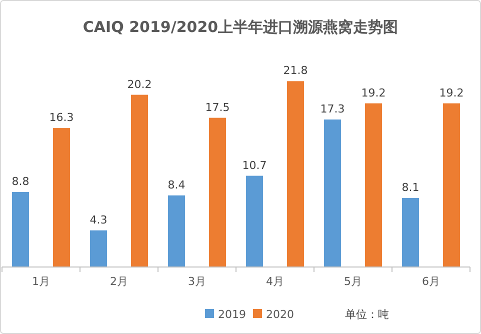  What do you see at coordinates (139, 84) in the screenshot?
I see `data-label: 20.2` at bounding box center [139, 84].